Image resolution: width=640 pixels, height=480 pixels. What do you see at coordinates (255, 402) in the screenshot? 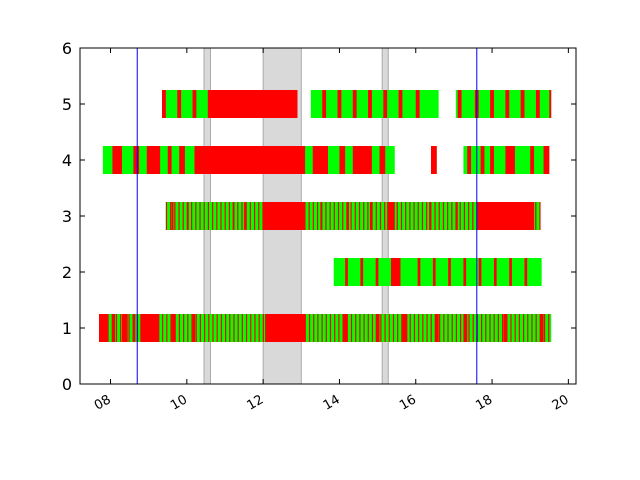
I see `xtick-label-12: 12` at bounding box center [255, 402].